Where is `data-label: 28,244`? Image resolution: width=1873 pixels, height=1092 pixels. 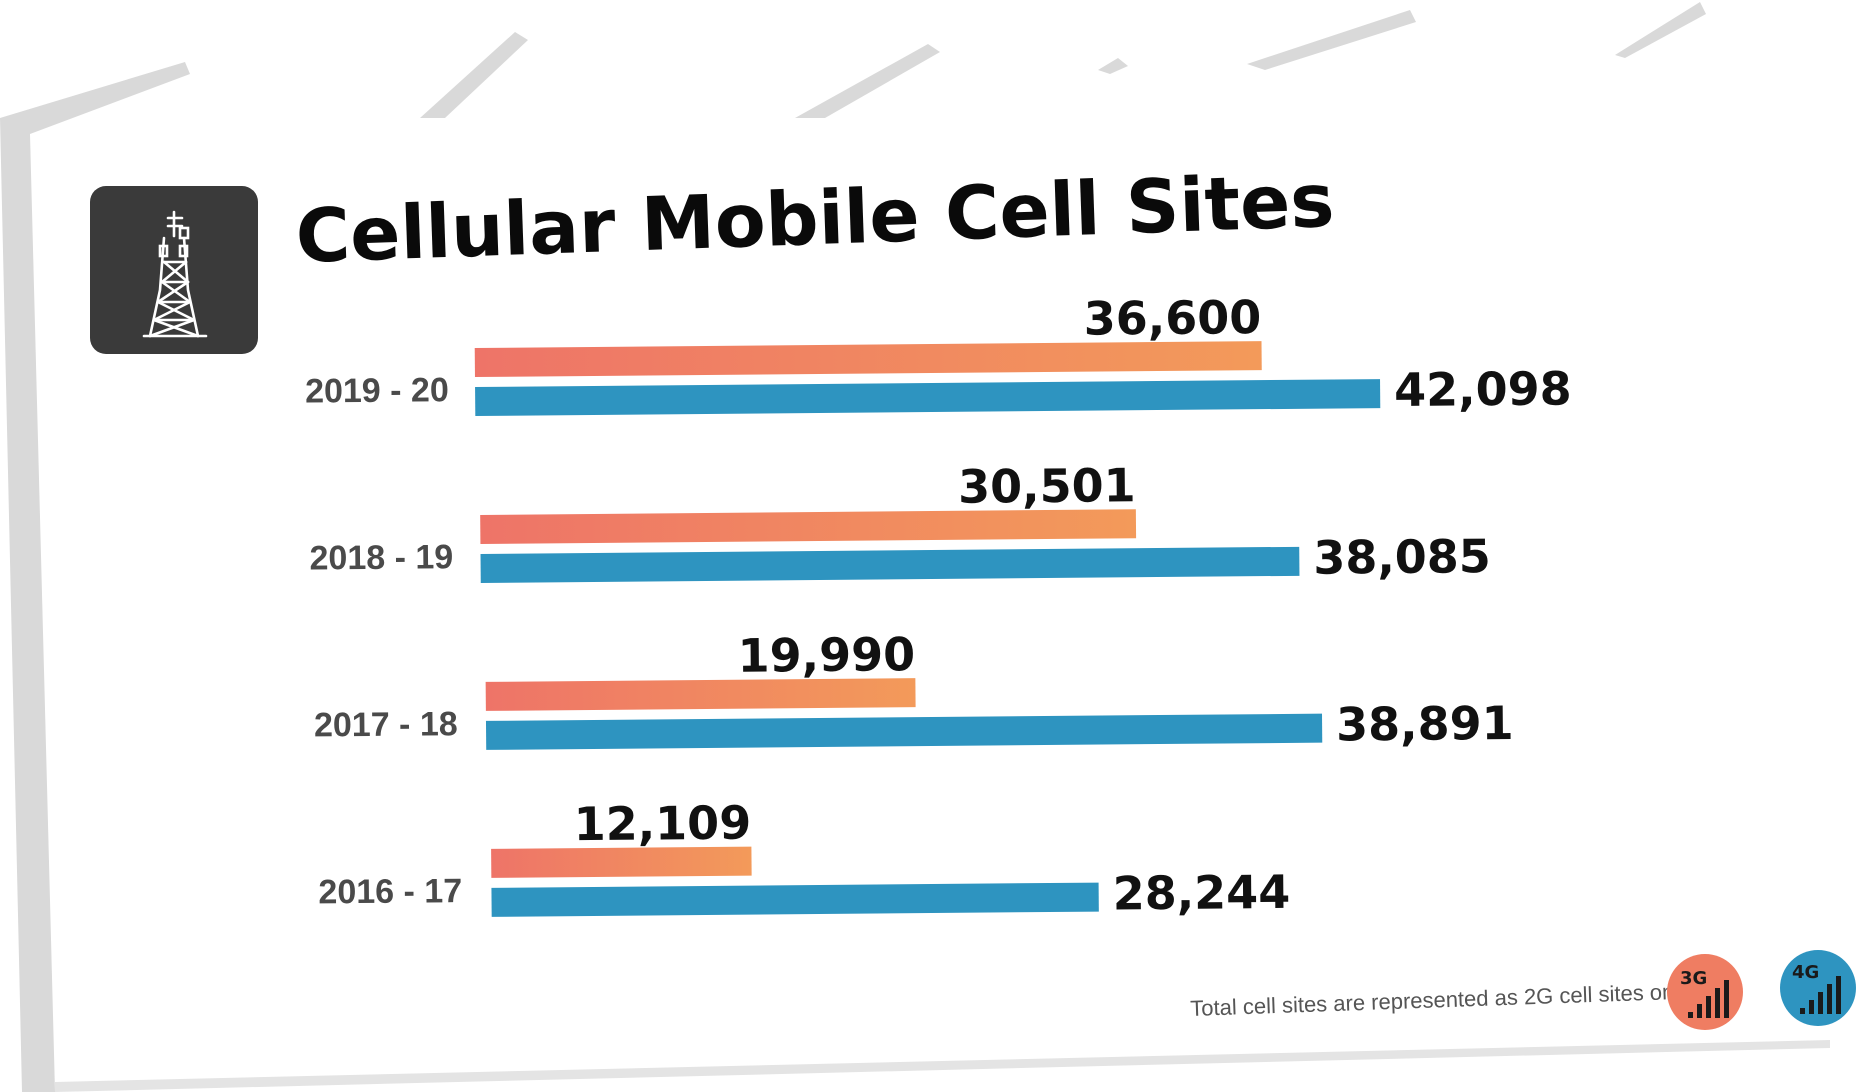 data-label: 28,244 is located at coordinates (1201, 893).